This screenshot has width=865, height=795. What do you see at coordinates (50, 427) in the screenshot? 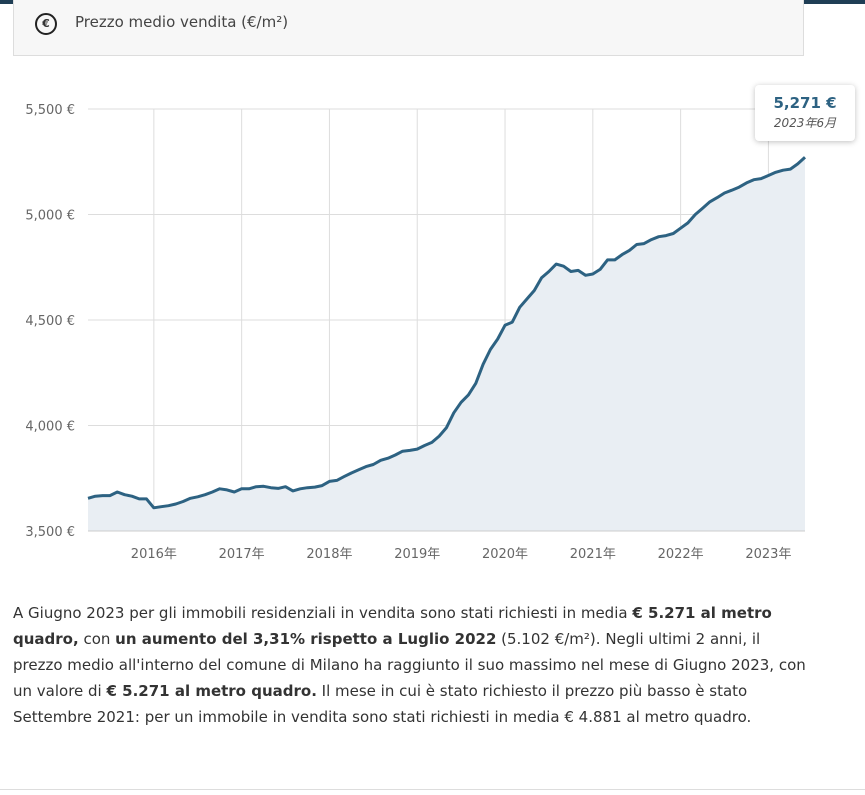
I see `y-tick-label: 4,000 €` at bounding box center [50, 427].